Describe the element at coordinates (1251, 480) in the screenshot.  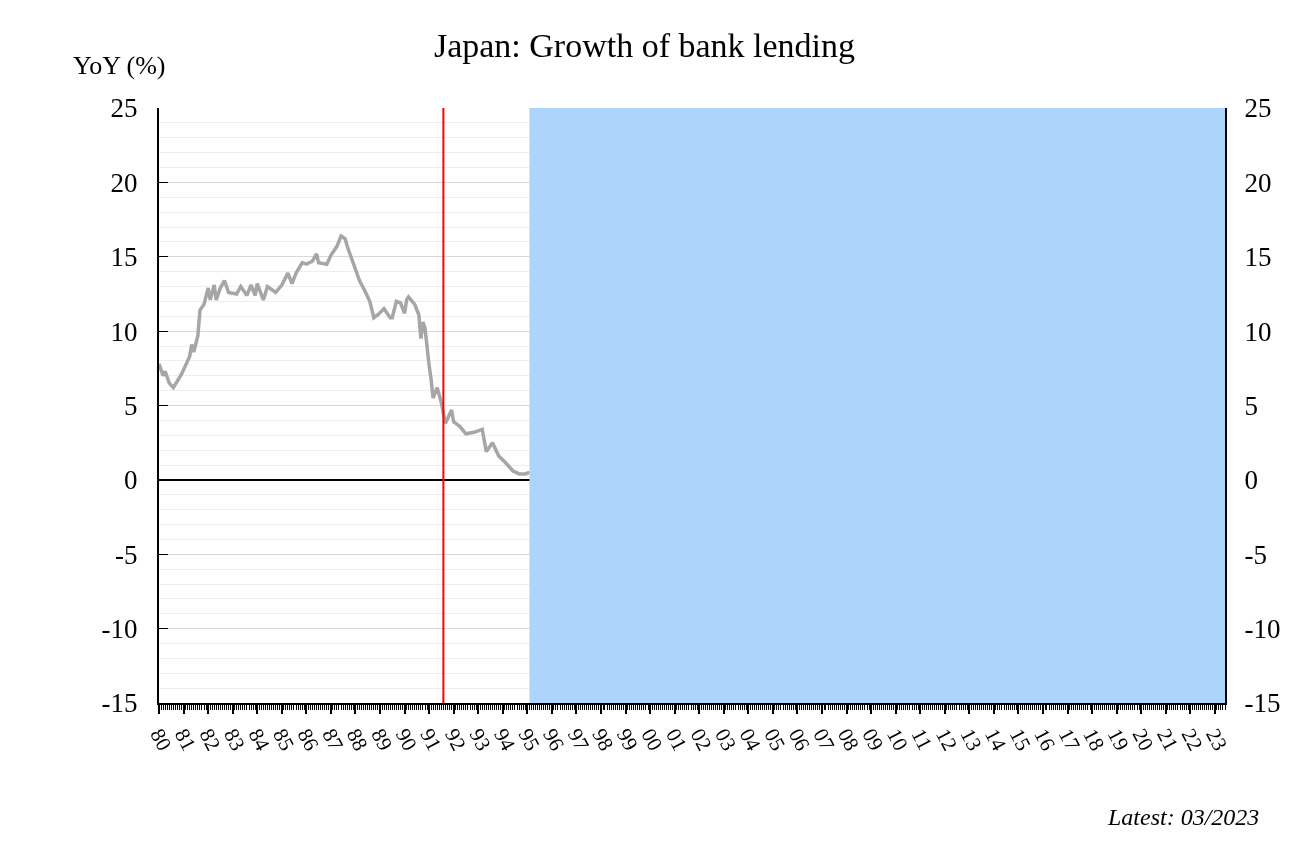
I see `y2-tick-label: 0` at that location.